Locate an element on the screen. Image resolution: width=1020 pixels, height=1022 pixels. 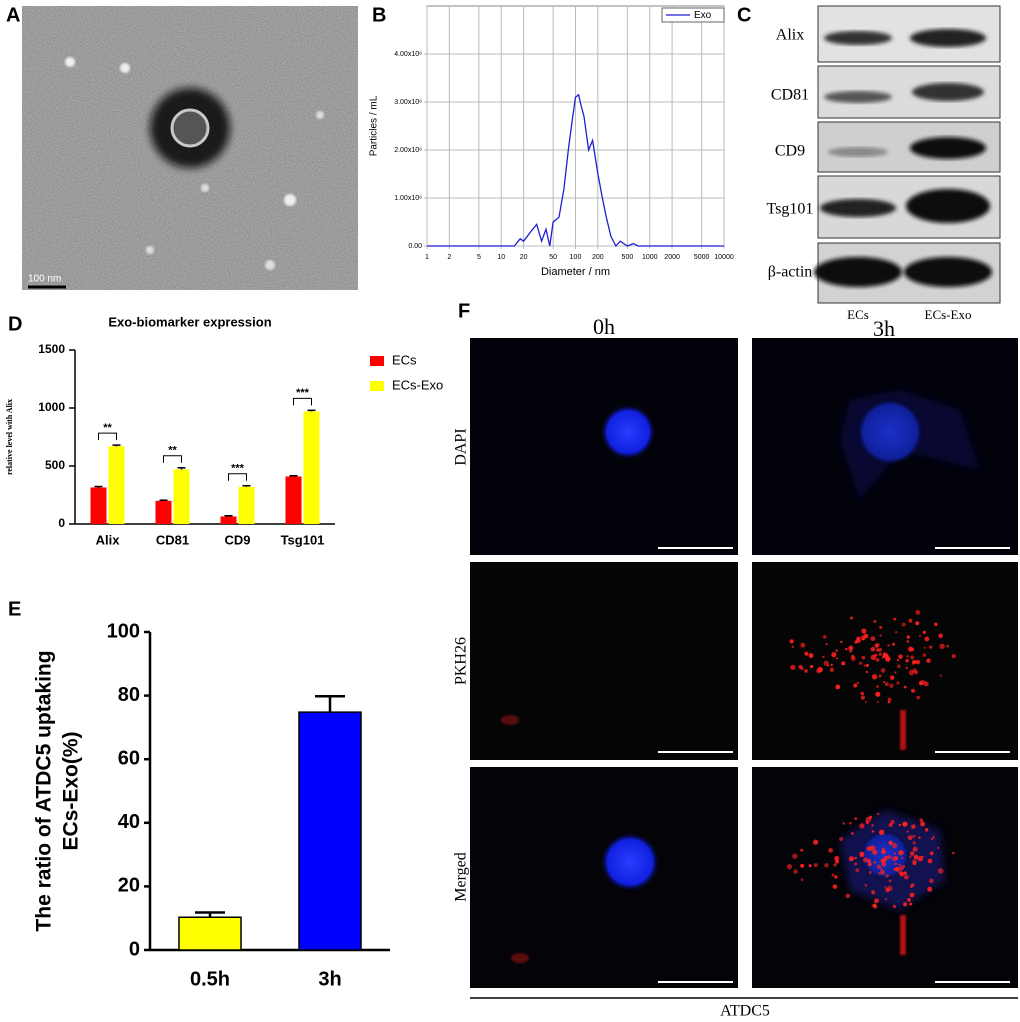
x-tick-label: Tsg101 is located at coordinates (303, 539).